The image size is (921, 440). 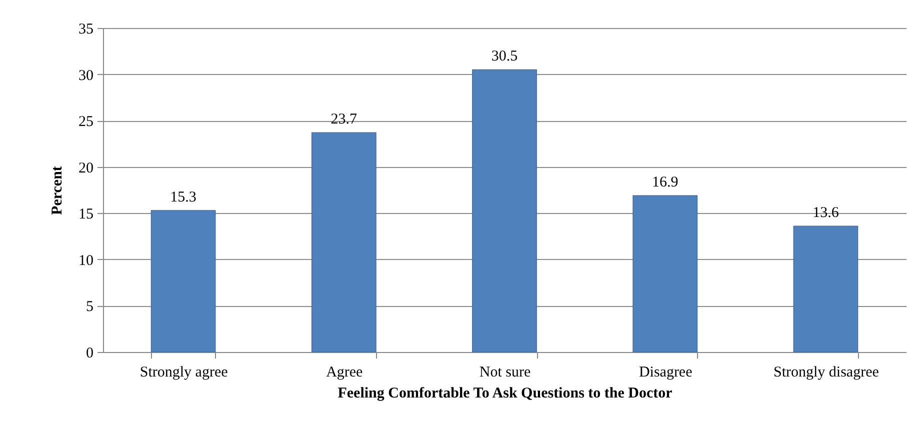 What do you see at coordinates (505, 372) in the screenshot?
I see `x-tick-label: Not sure` at bounding box center [505, 372].